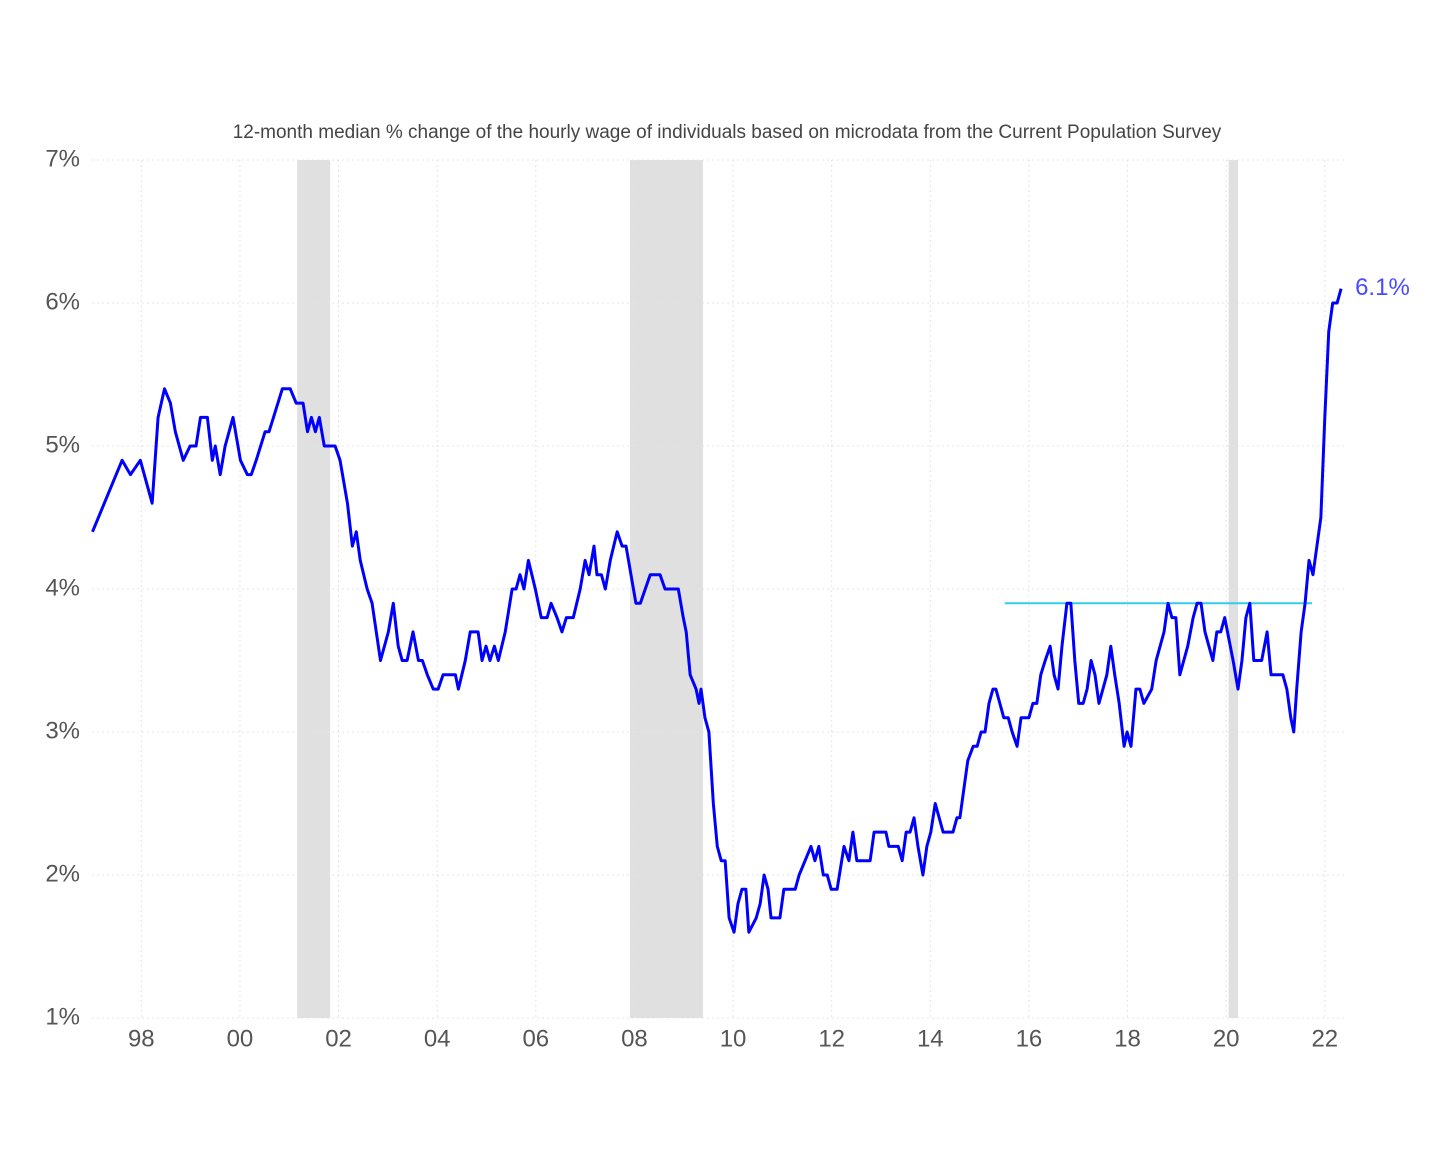  I want to click on x-tick-label: 18, so click(1127, 1038).